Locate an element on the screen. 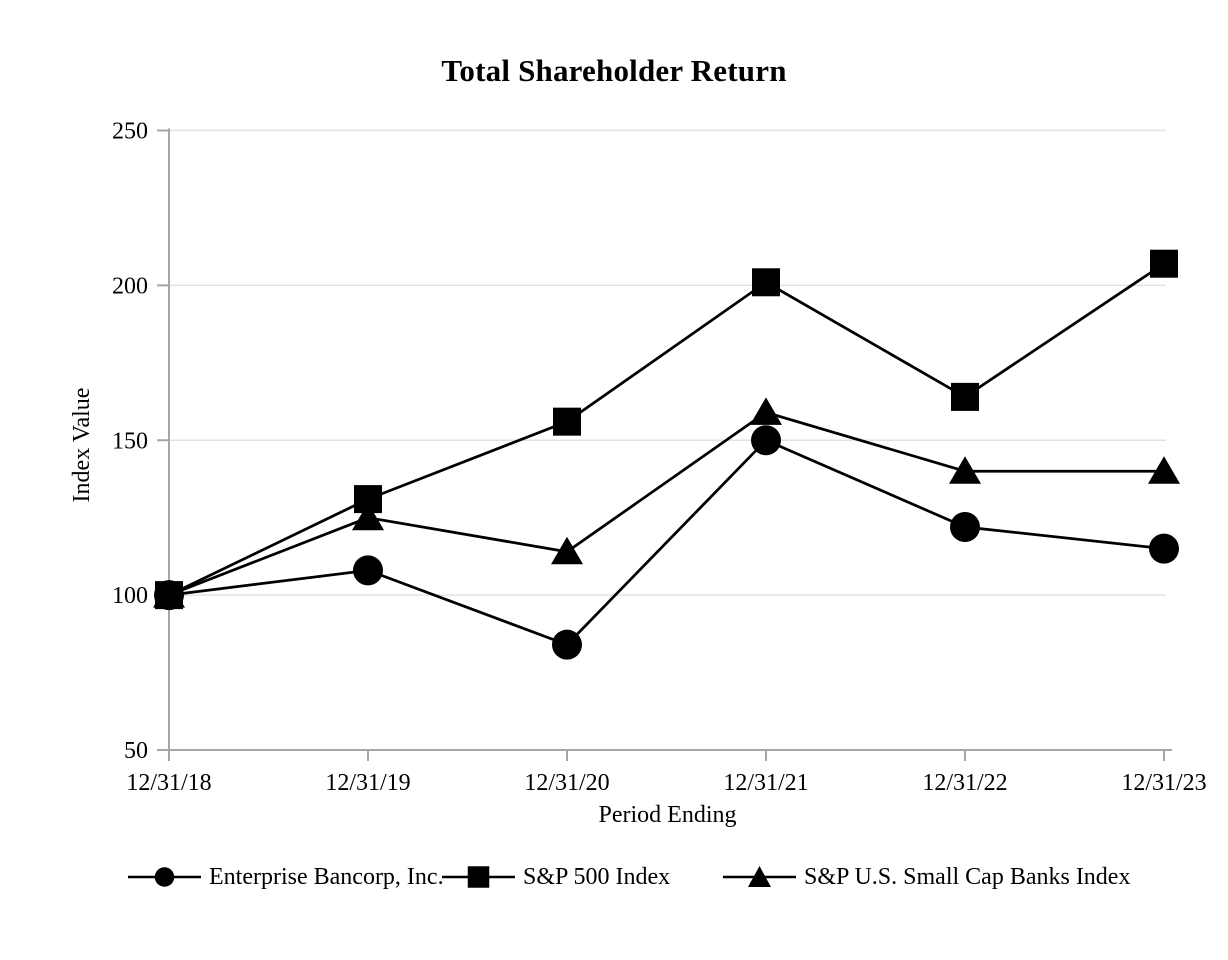 The height and width of the screenshot is (960, 1228). x-tick-label: 12/31/22 is located at coordinates (964, 783).